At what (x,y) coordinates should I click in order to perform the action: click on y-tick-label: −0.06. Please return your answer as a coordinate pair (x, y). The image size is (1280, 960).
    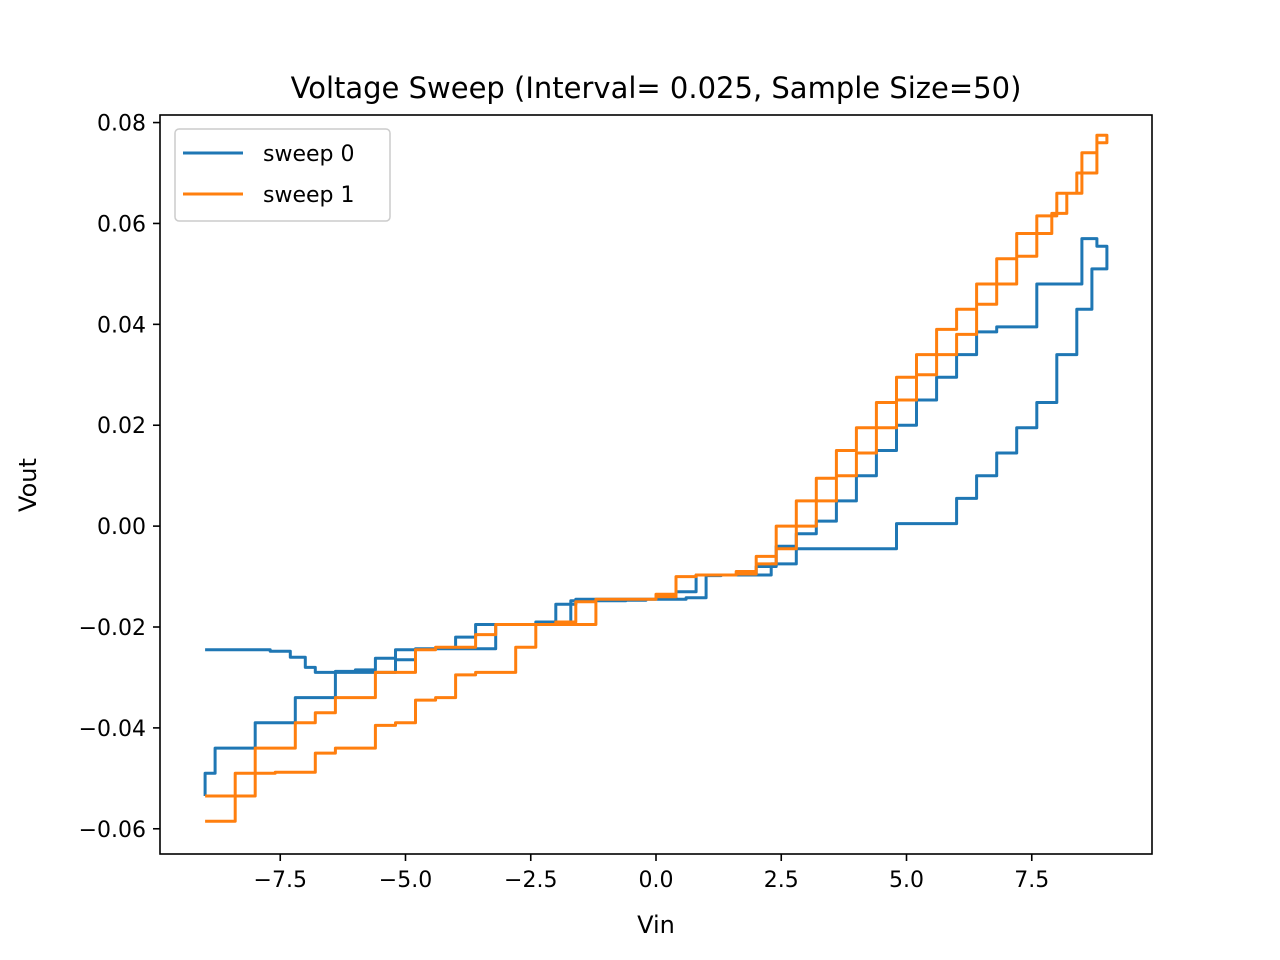
    Looking at the image, I should click on (112, 830).